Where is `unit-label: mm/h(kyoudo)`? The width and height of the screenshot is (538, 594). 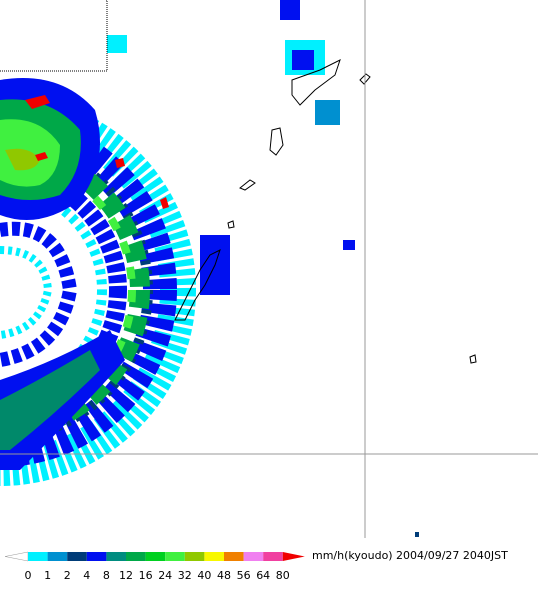 unit-label: mm/h(kyoudo) is located at coordinates (352, 555).